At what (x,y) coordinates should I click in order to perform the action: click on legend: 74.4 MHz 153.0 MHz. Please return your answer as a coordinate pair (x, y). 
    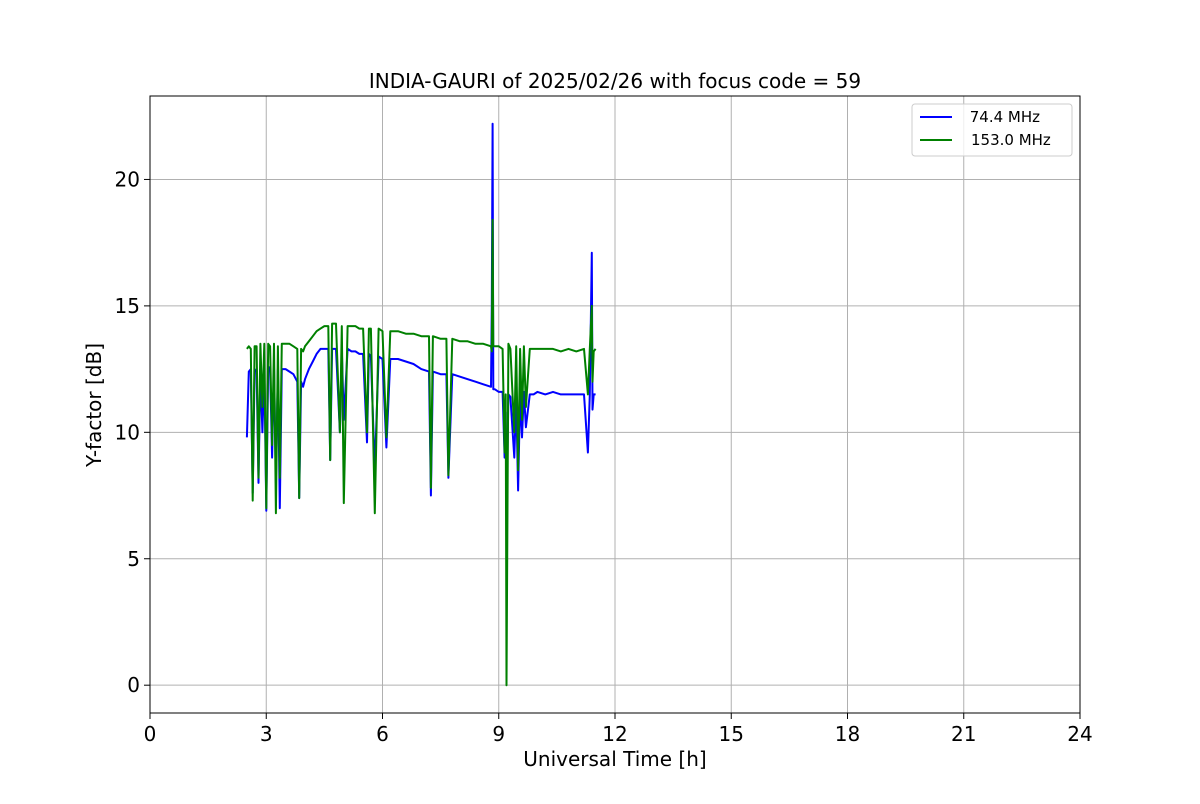
    Looking at the image, I should click on (992, 130).